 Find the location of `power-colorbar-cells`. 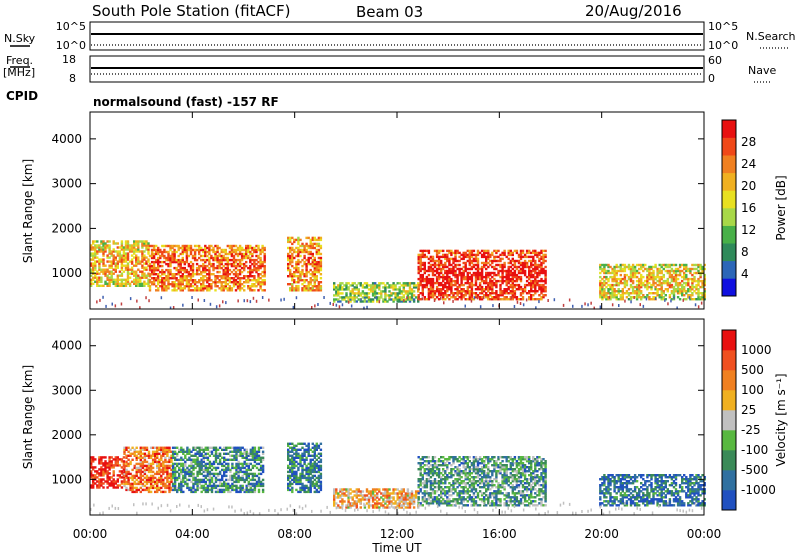

power-colorbar-cells is located at coordinates (729, 208).